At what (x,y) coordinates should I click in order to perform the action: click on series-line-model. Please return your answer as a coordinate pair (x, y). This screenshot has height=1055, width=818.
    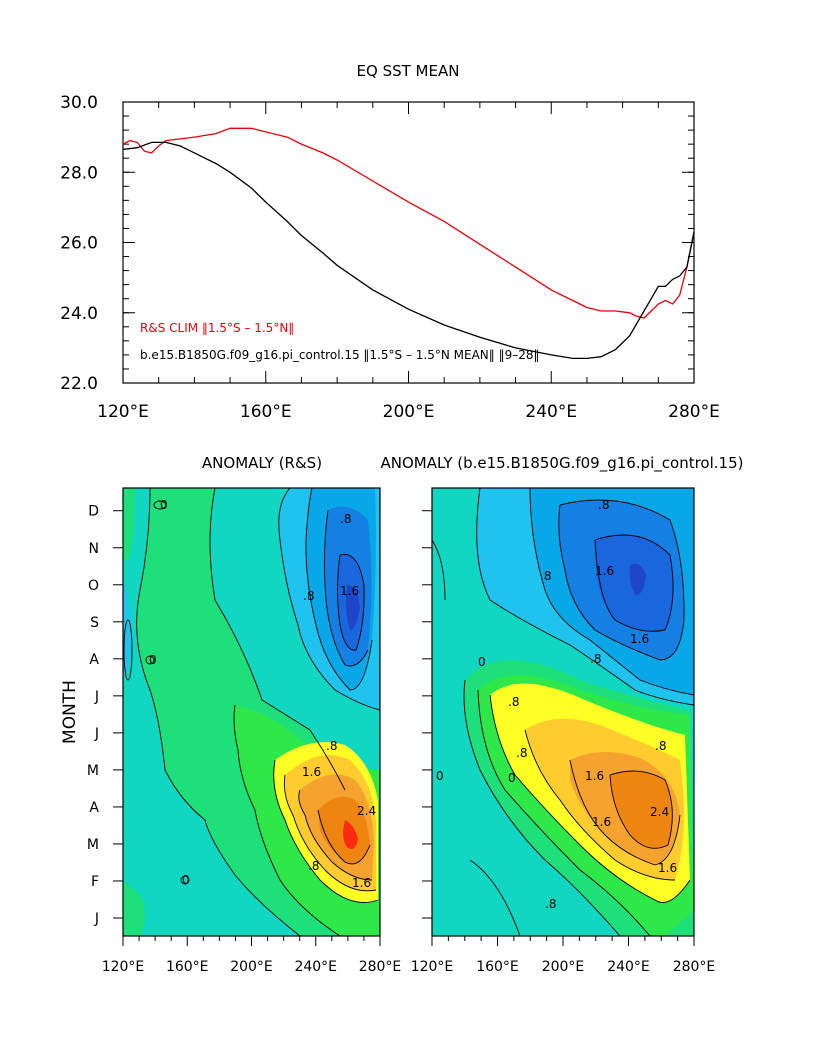
    Looking at the image, I should click on (408, 250).